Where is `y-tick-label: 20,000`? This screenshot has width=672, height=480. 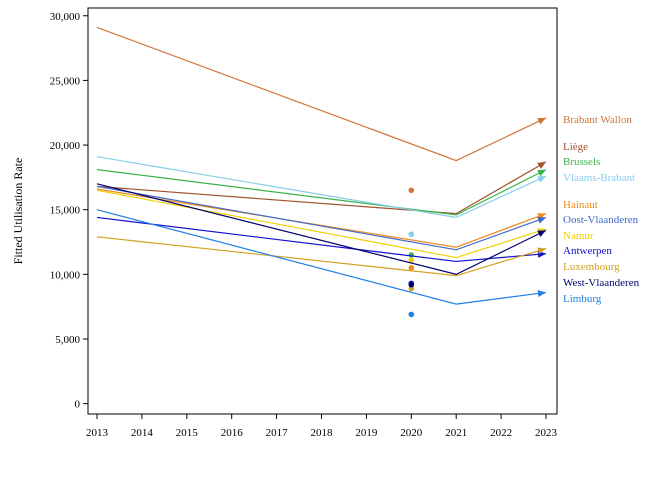 y-tick-label: 20,000 is located at coordinates (65, 146).